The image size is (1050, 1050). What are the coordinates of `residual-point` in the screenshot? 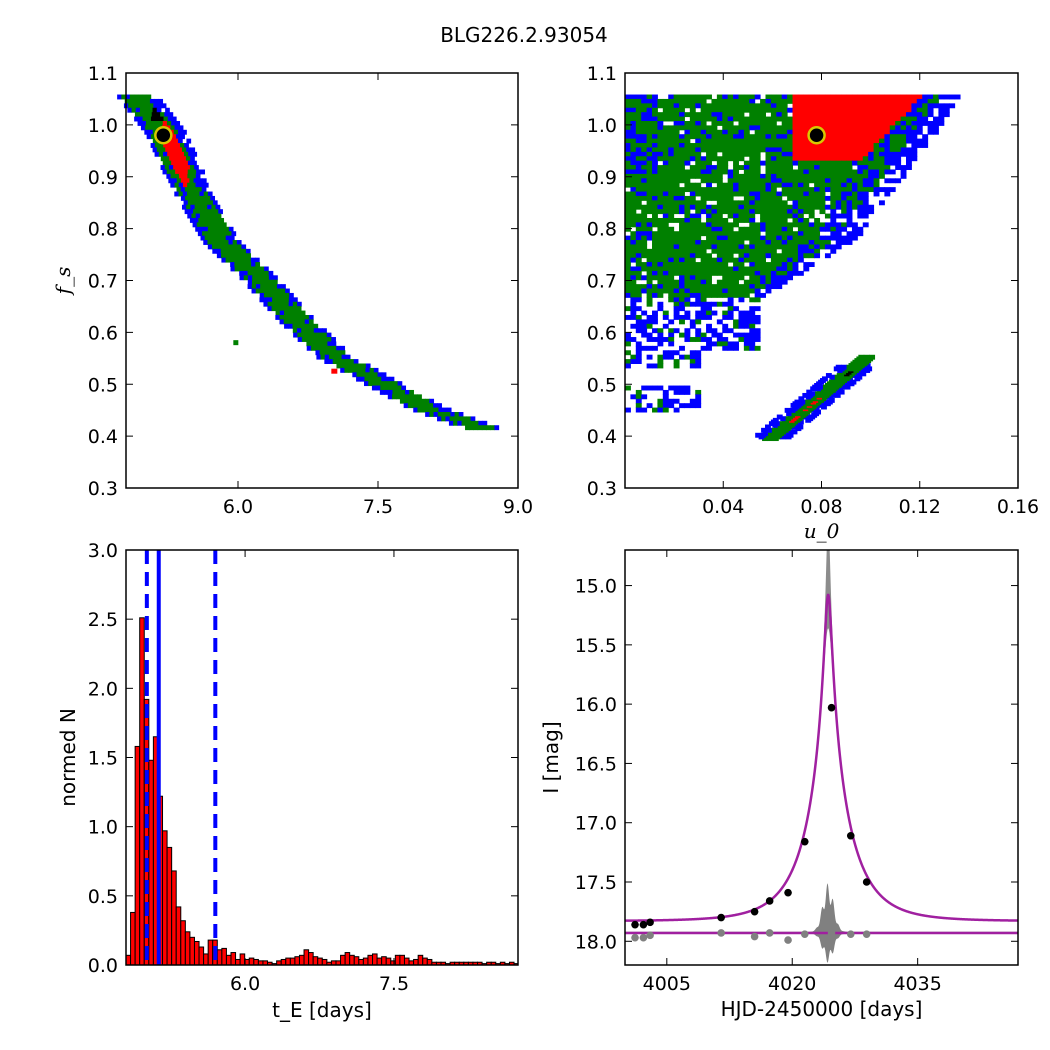 It's located at (831, 933).